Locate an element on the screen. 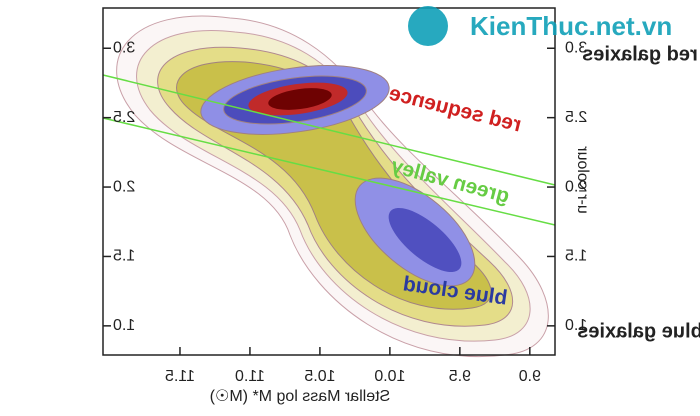 The height and width of the screenshot is (416, 700). annotation: red sequence is located at coordinates (455, 109).